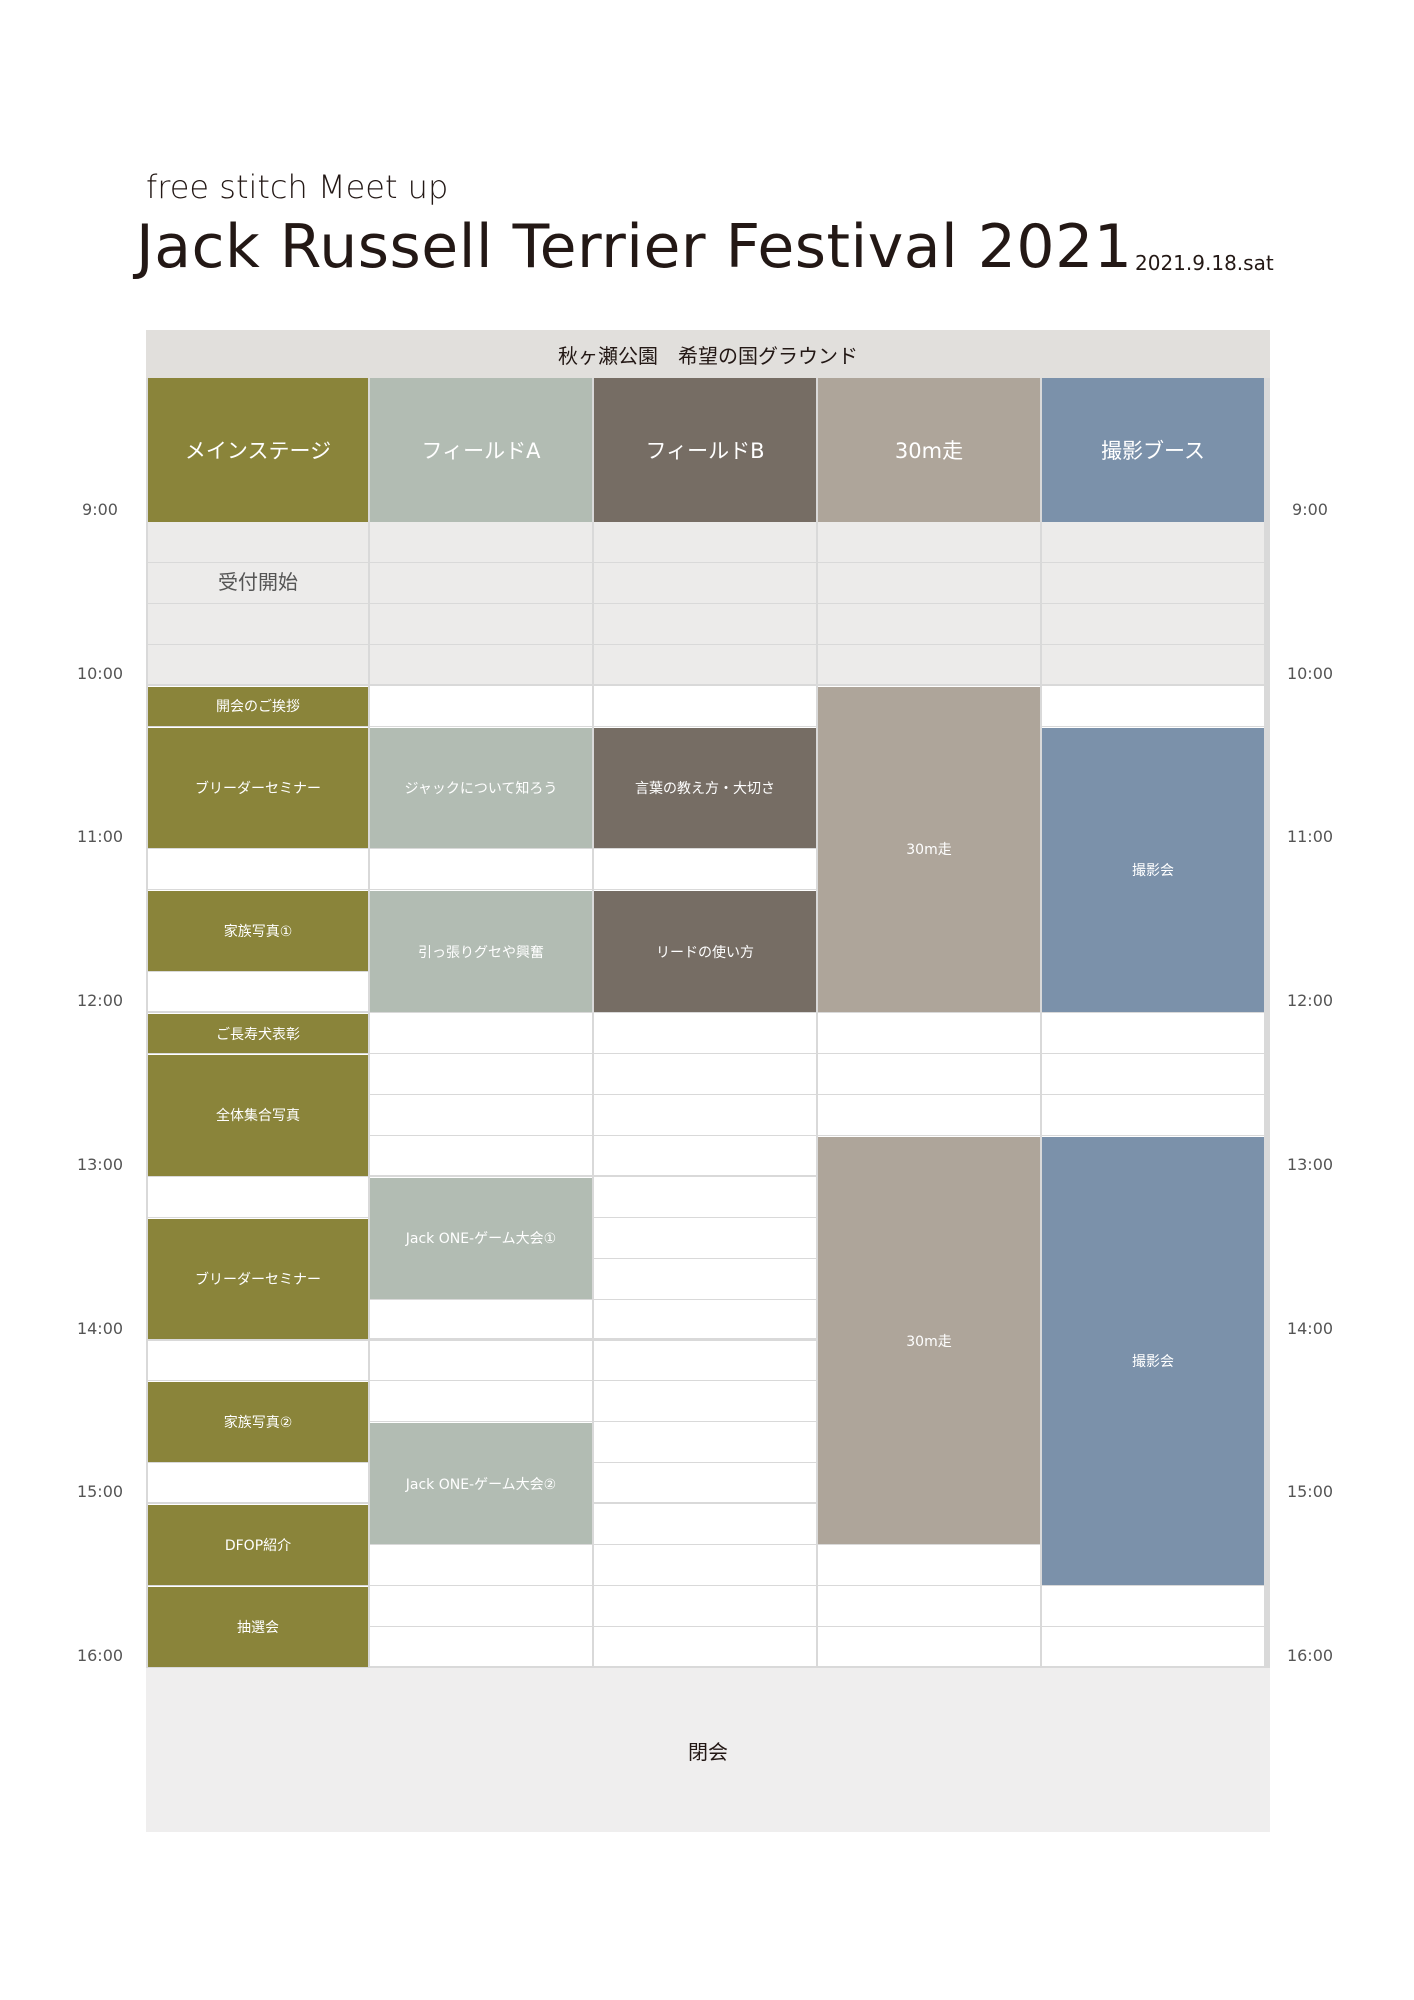 Image resolution: width=1414 pixels, height=2000 pixels. I want to click on time-label-left: 12:00, so click(100, 1001).